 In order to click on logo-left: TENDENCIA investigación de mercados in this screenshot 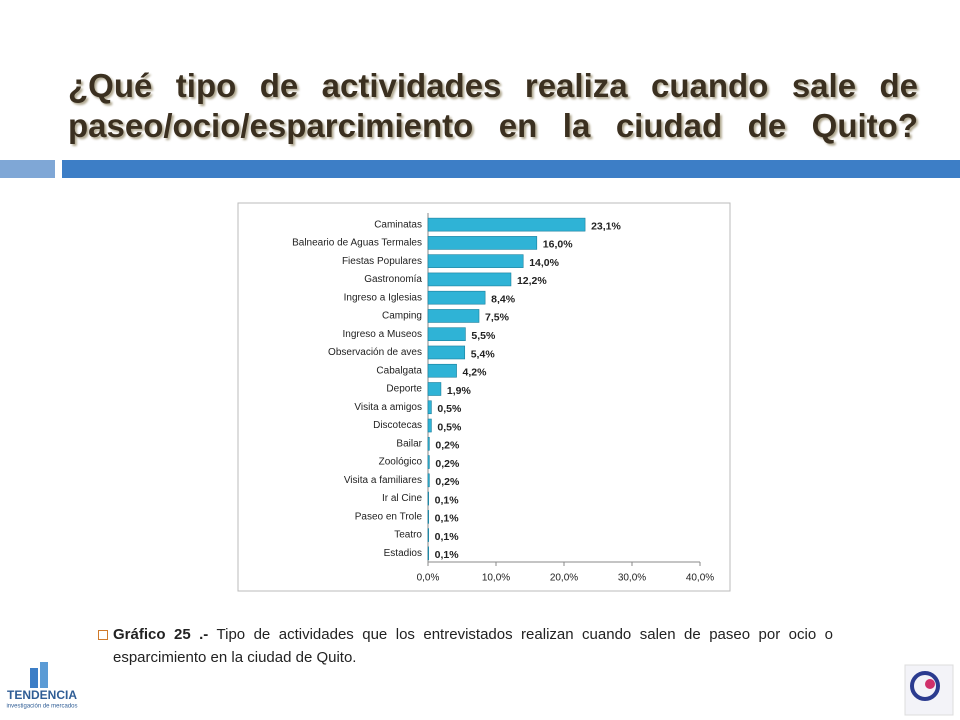, I will do `click(42, 686)`.